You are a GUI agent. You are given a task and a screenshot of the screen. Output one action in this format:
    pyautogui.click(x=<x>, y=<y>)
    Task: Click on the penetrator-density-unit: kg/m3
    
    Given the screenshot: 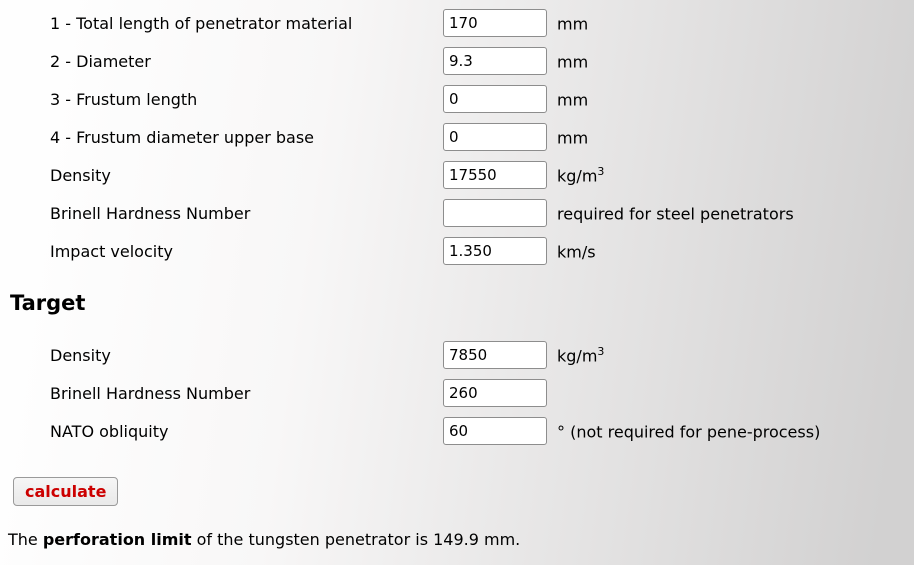 What is the action you would take?
    pyautogui.click(x=580, y=175)
    